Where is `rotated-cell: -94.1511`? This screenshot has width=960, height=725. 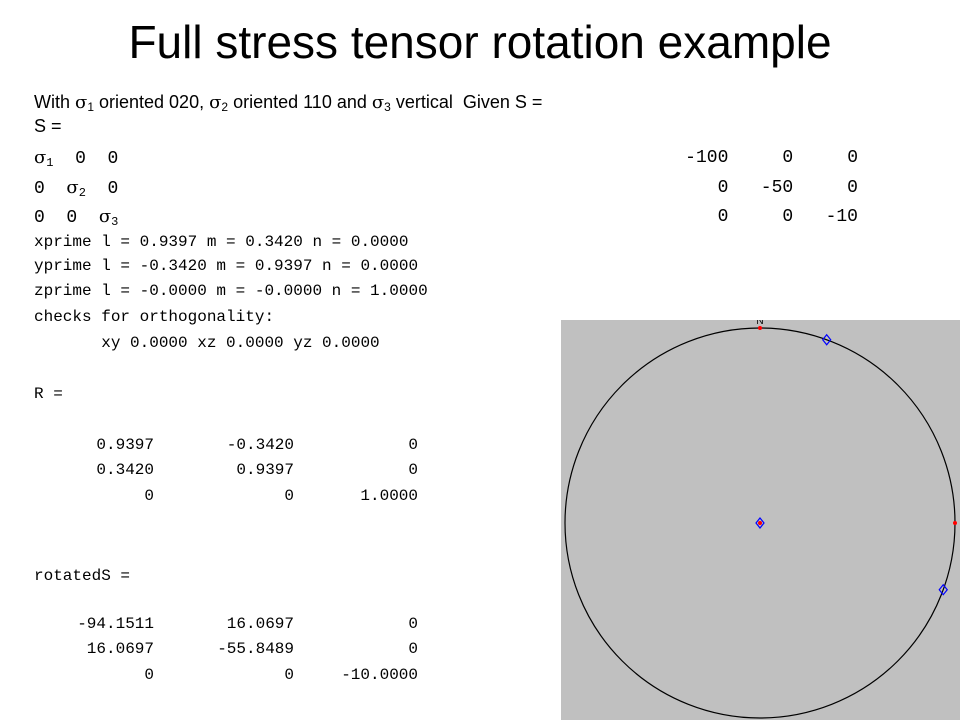
rotated-cell: -94.1511 is located at coordinates (115, 624).